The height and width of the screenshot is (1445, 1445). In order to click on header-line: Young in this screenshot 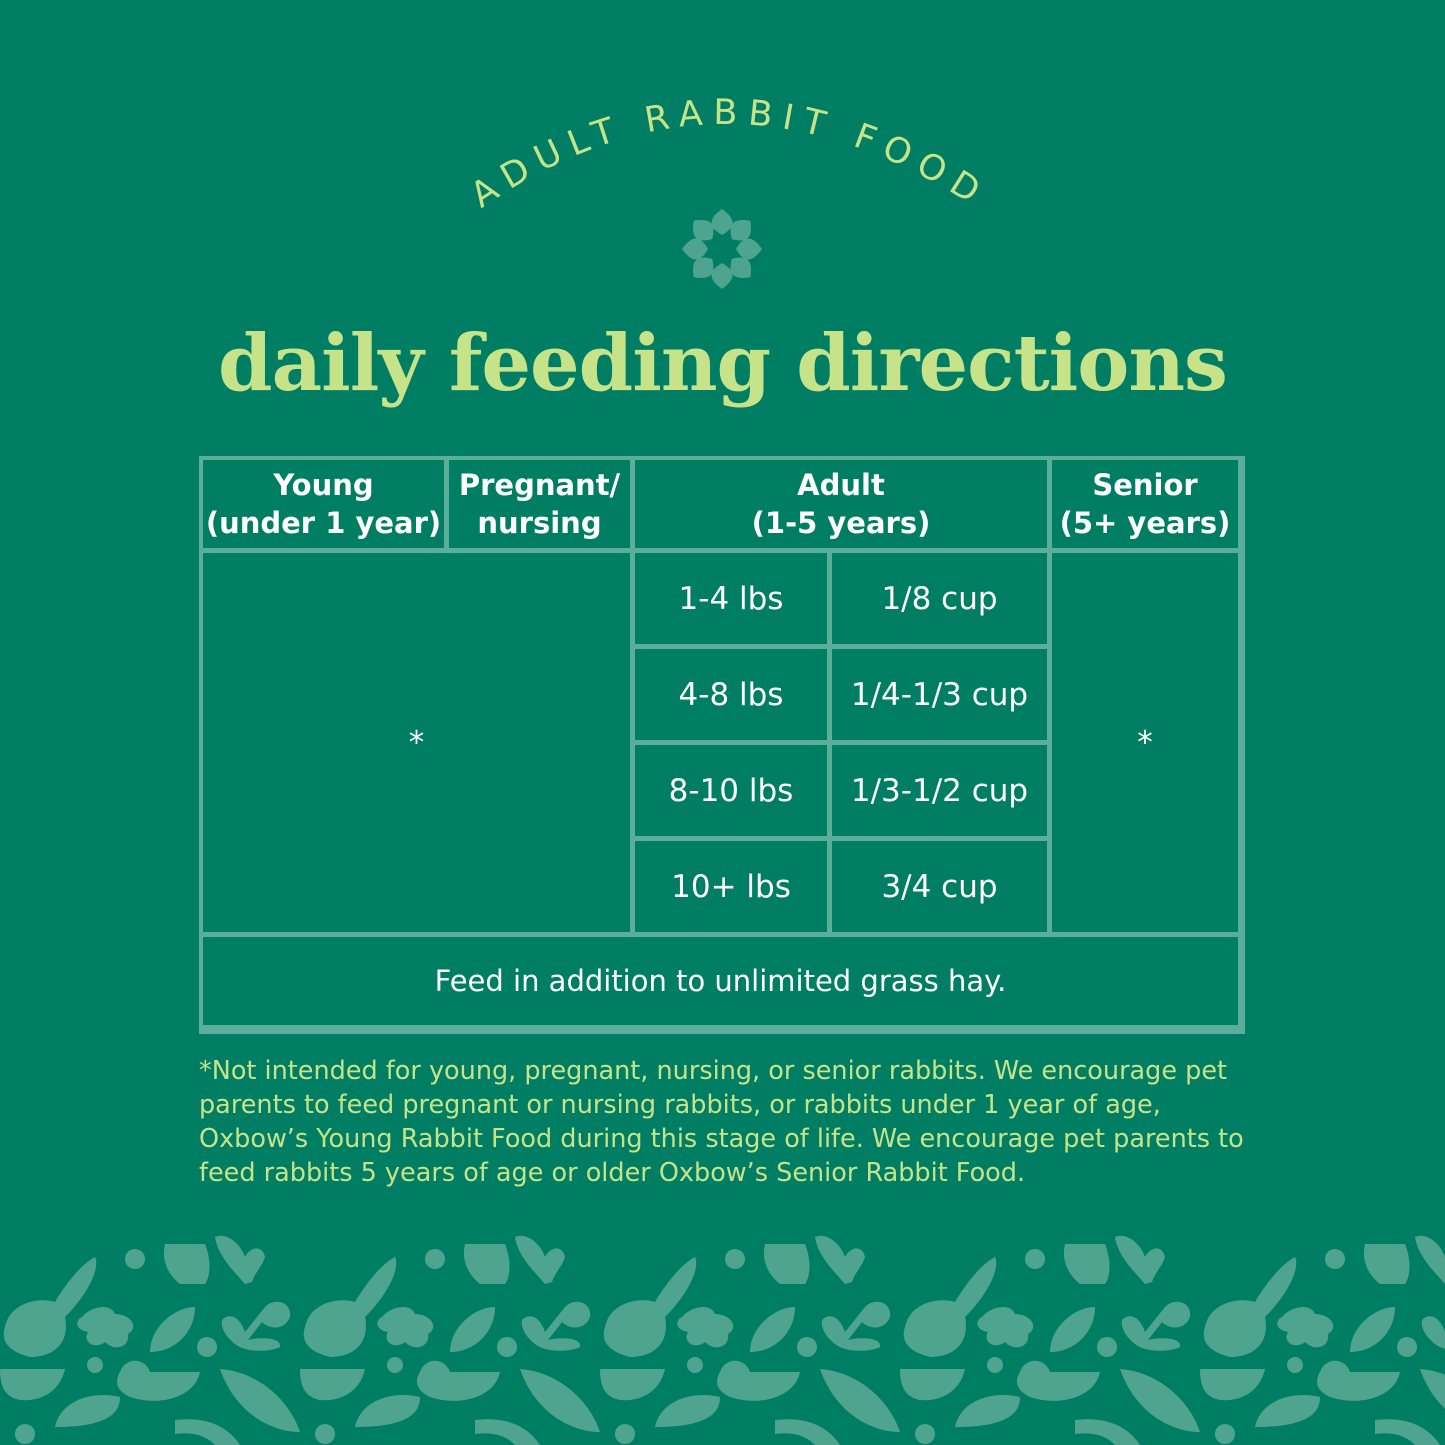, I will do `click(323, 485)`.